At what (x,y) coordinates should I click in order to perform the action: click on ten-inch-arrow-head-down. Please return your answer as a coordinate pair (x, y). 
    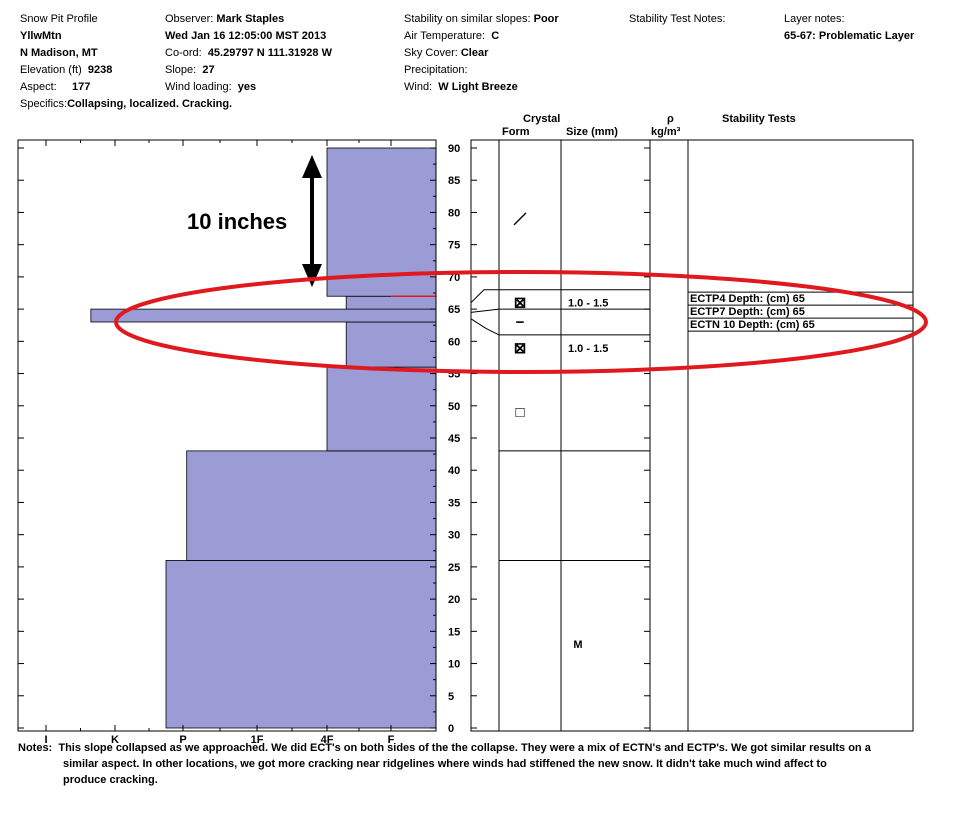
    Looking at the image, I should click on (312, 275).